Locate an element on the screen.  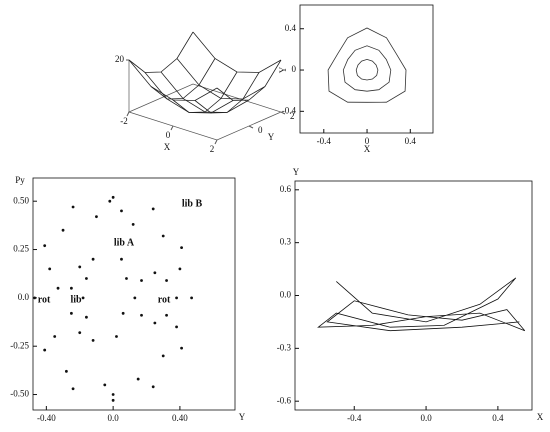
y-tick-label: 0.25 is located at coordinates (21, 249).